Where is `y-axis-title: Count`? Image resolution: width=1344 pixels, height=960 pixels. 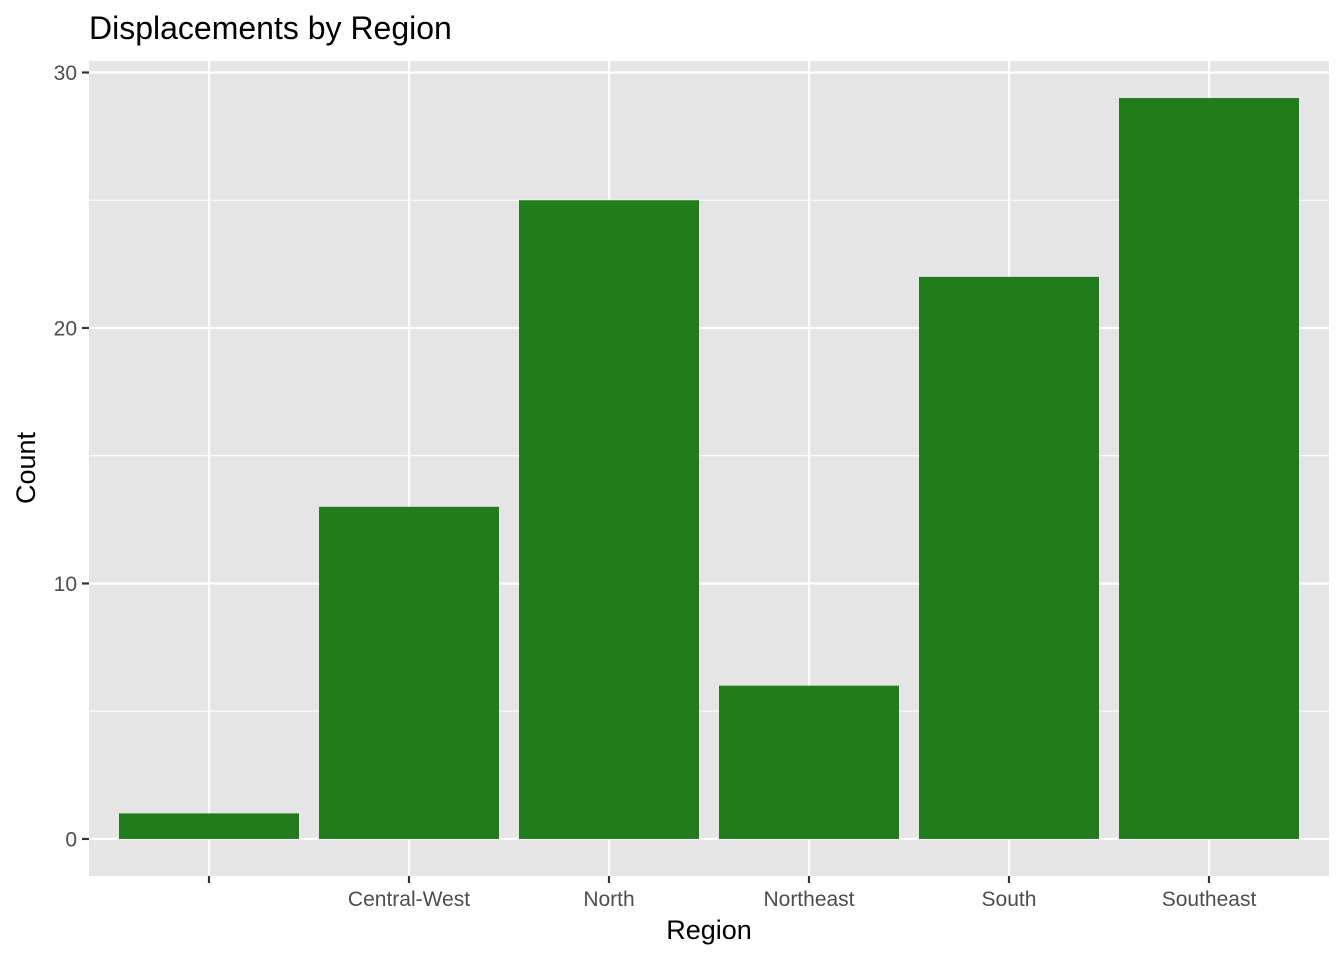 y-axis-title: Count is located at coordinates (26, 467).